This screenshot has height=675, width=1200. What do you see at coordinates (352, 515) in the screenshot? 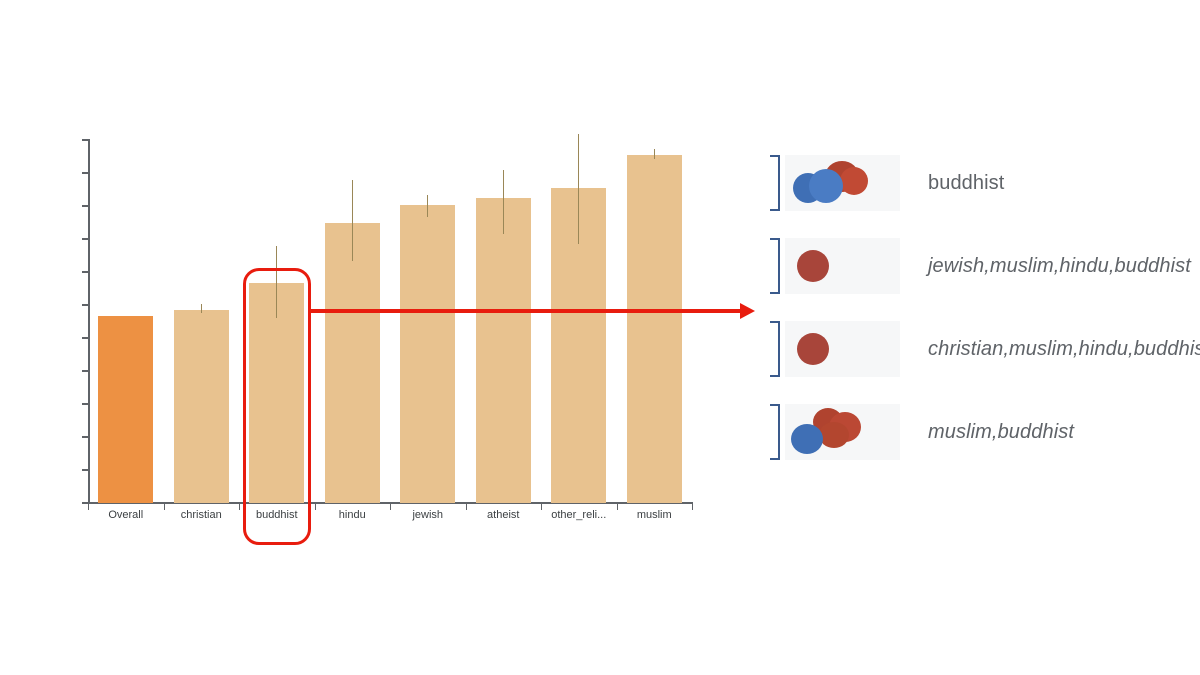
I see `x-tick-label-hindu: hindu` at bounding box center [352, 515].